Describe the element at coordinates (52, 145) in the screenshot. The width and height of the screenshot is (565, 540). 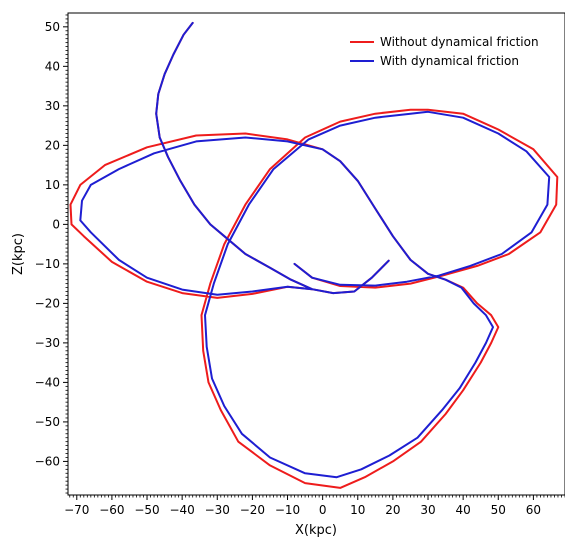
I see `y-tick-label: 20` at that location.